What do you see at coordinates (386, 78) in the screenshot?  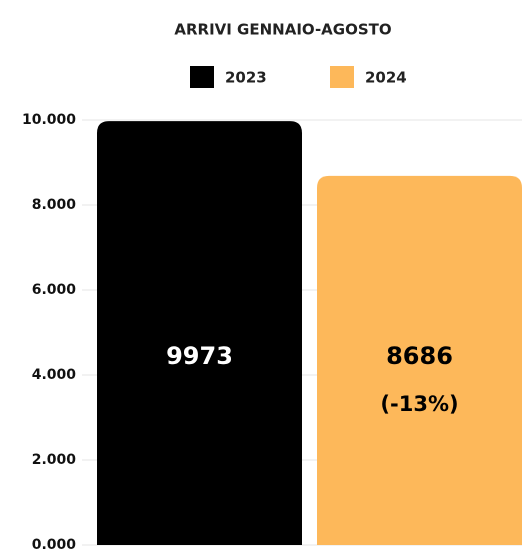 I see `legend-label: 2024` at bounding box center [386, 78].